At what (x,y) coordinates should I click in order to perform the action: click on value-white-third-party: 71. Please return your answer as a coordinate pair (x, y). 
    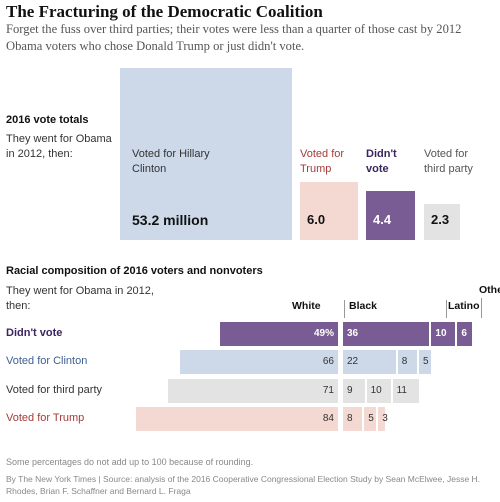
    Looking at the image, I should click on (328, 390).